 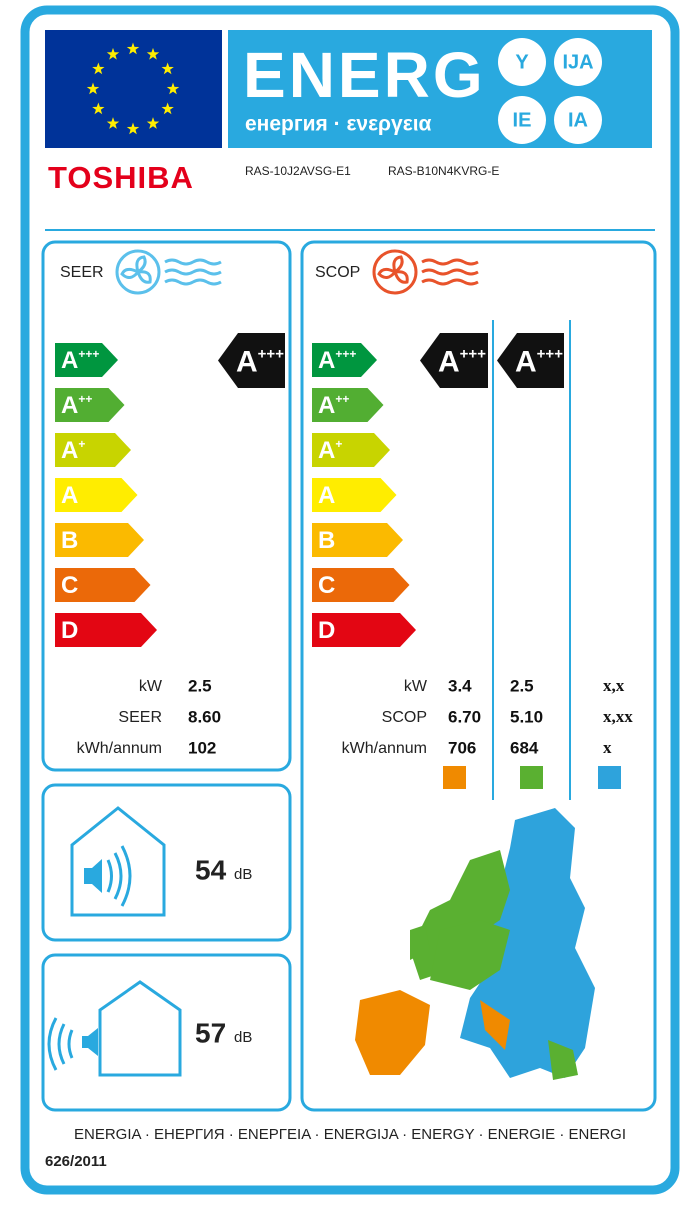 What do you see at coordinates (298, 171) in the screenshot?
I see `model: RAS-10J2AVSG-E1` at bounding box center [298, 171].